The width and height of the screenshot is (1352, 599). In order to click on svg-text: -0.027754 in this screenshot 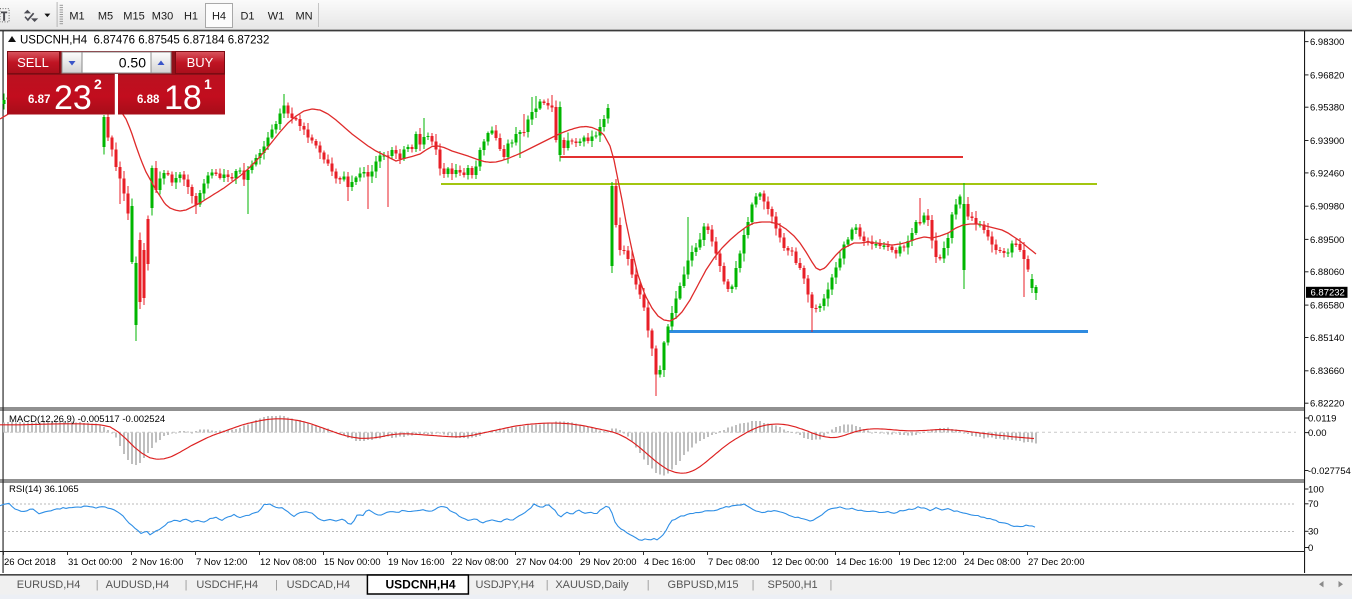, I will do `click(1329, 471)`.